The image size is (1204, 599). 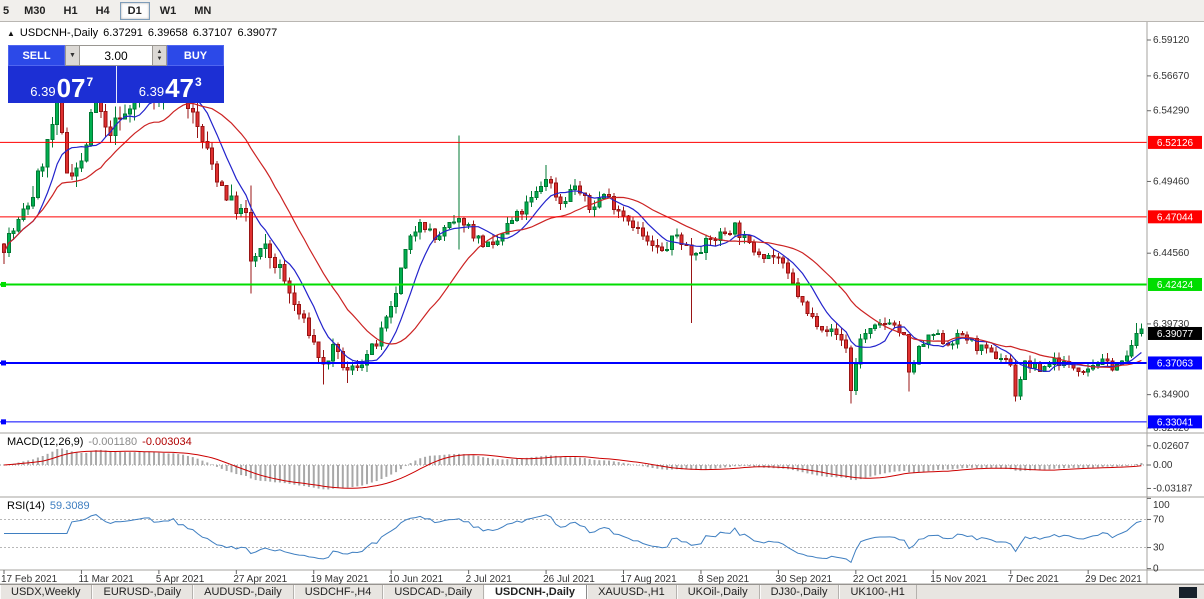 What do you see at coordinates (195, 55) in the screenshot?
I see `buy-button: BUY` at bounding box center [195, 55].